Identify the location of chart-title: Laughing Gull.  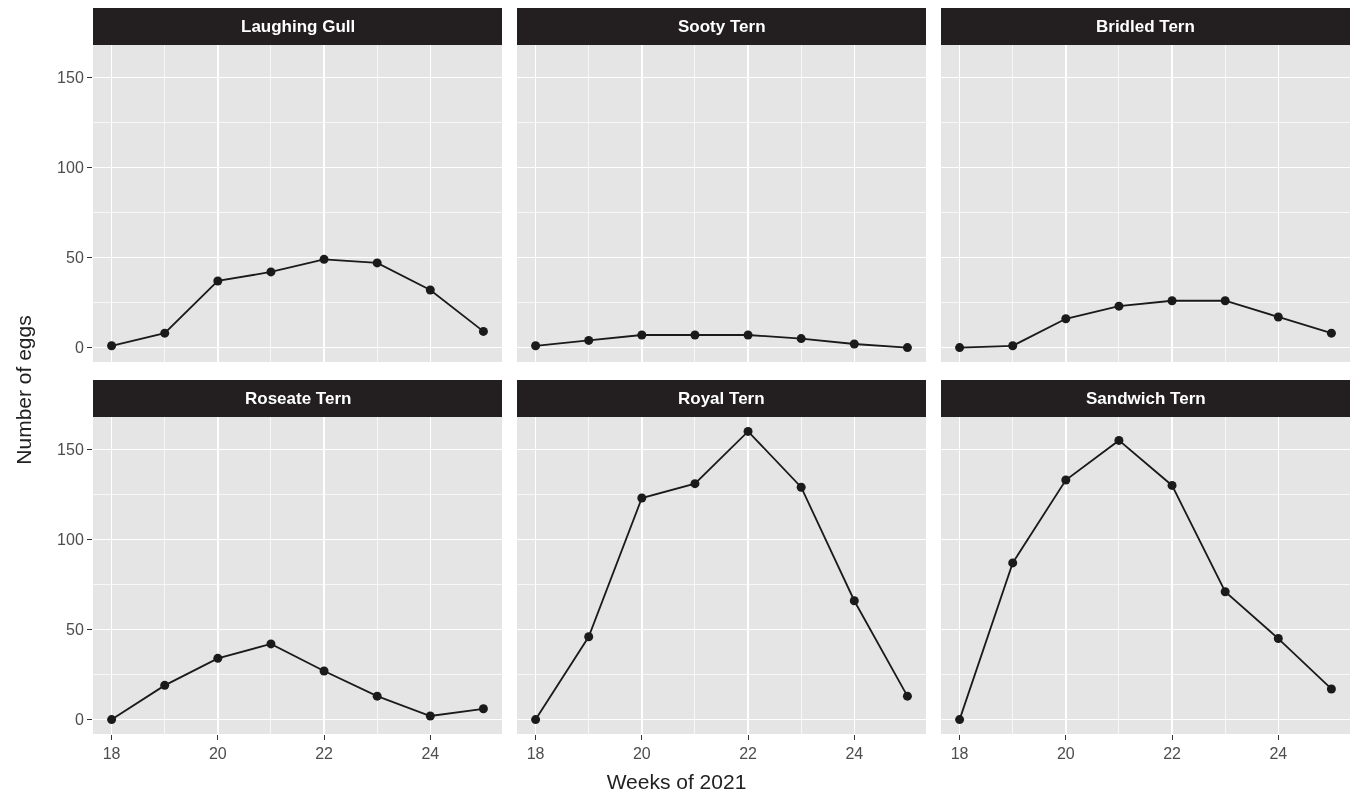
(298, 26).